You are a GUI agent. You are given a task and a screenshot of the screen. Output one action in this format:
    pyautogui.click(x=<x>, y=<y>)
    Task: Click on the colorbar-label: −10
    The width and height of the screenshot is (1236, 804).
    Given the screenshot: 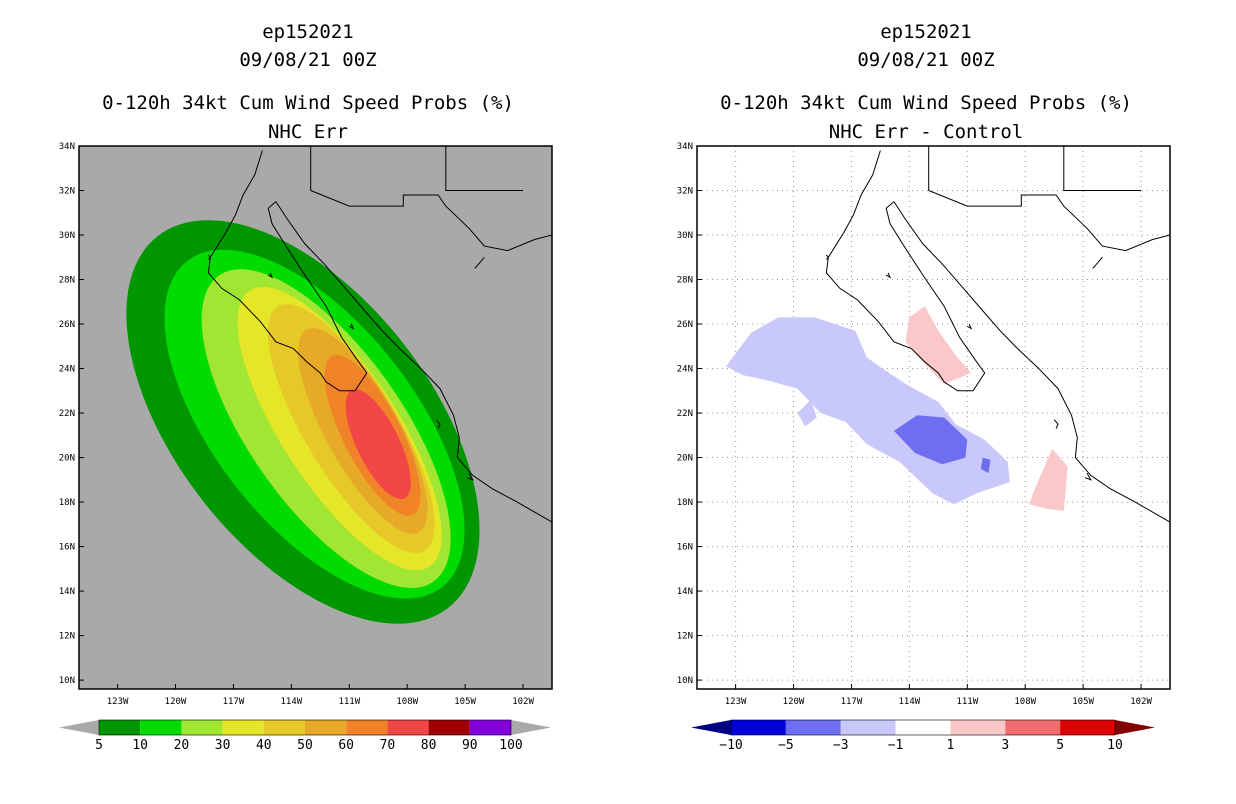 What is the action you would take?
    pyautogui.click(x=730, y=745)
    